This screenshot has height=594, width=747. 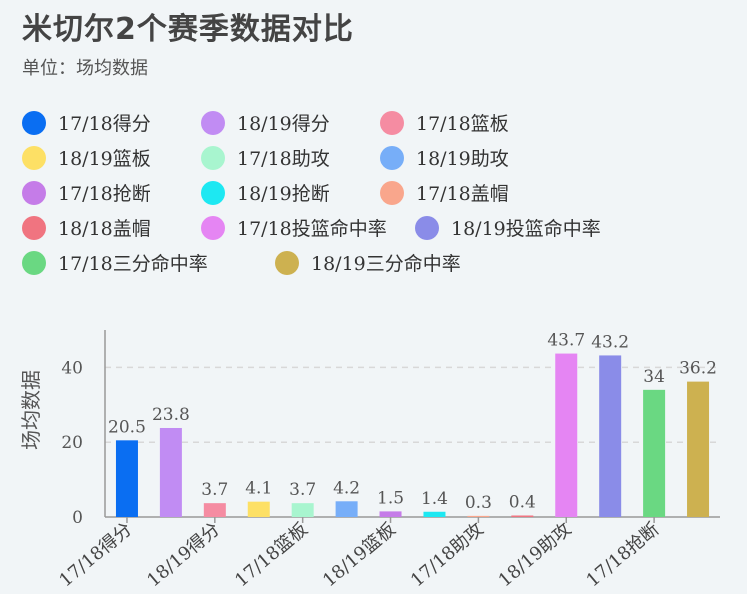 What do you see at coordinates (183, 555) in the screenshot?
I see `x-tick-label: 18/19得分` at bounding box center [183, 555].